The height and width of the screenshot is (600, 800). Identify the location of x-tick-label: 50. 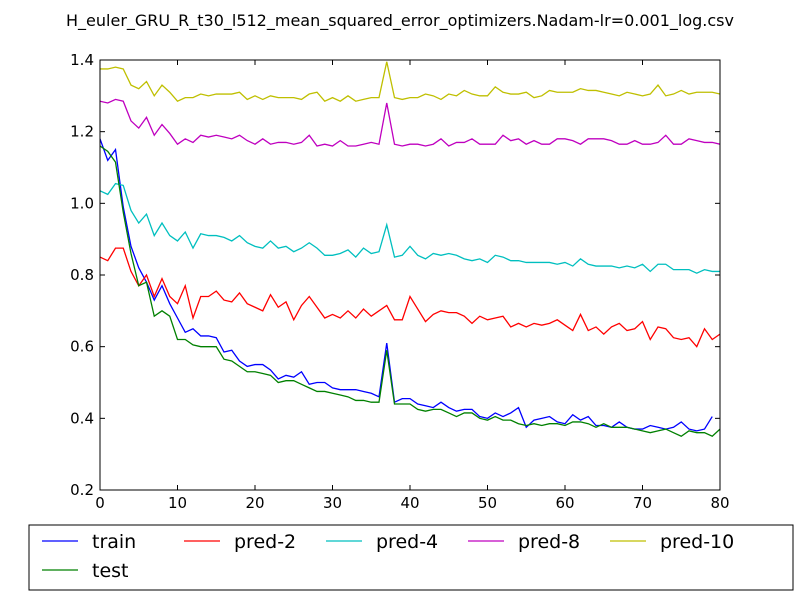
(487, 503).